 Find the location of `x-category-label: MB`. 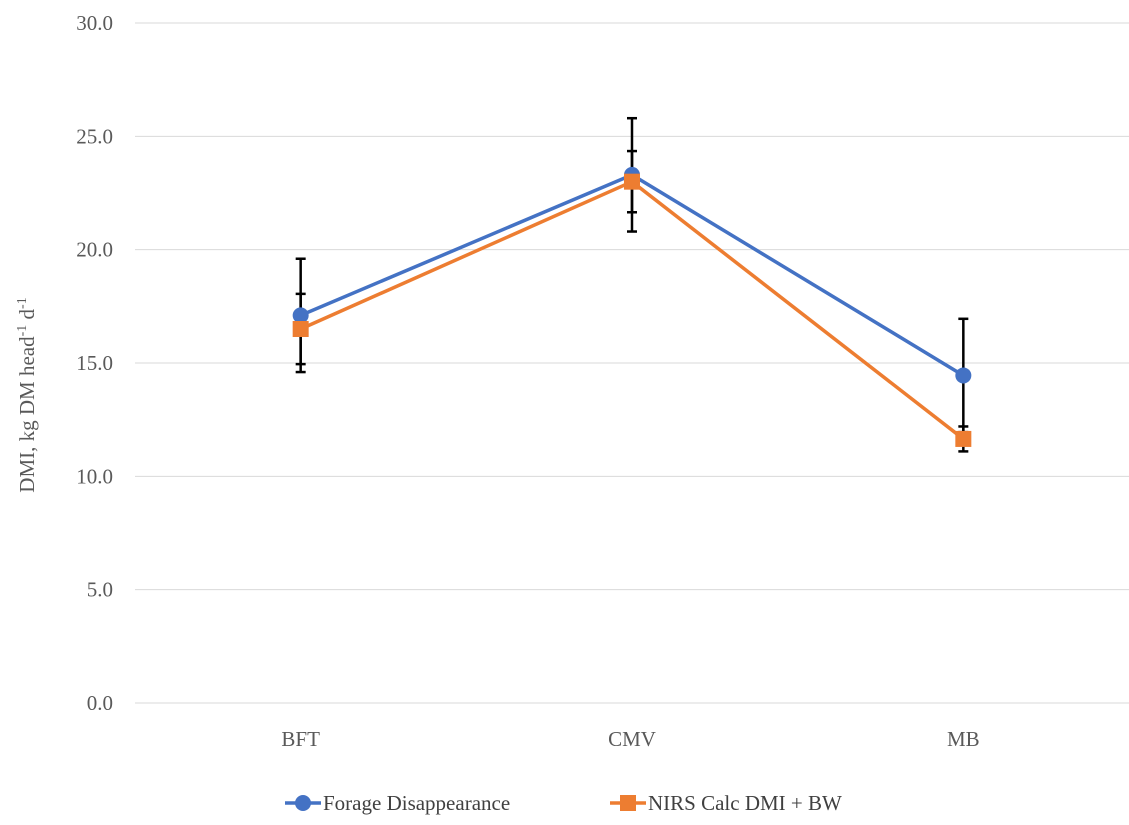

x-category-label: MB is located at coordinates (963, 739).